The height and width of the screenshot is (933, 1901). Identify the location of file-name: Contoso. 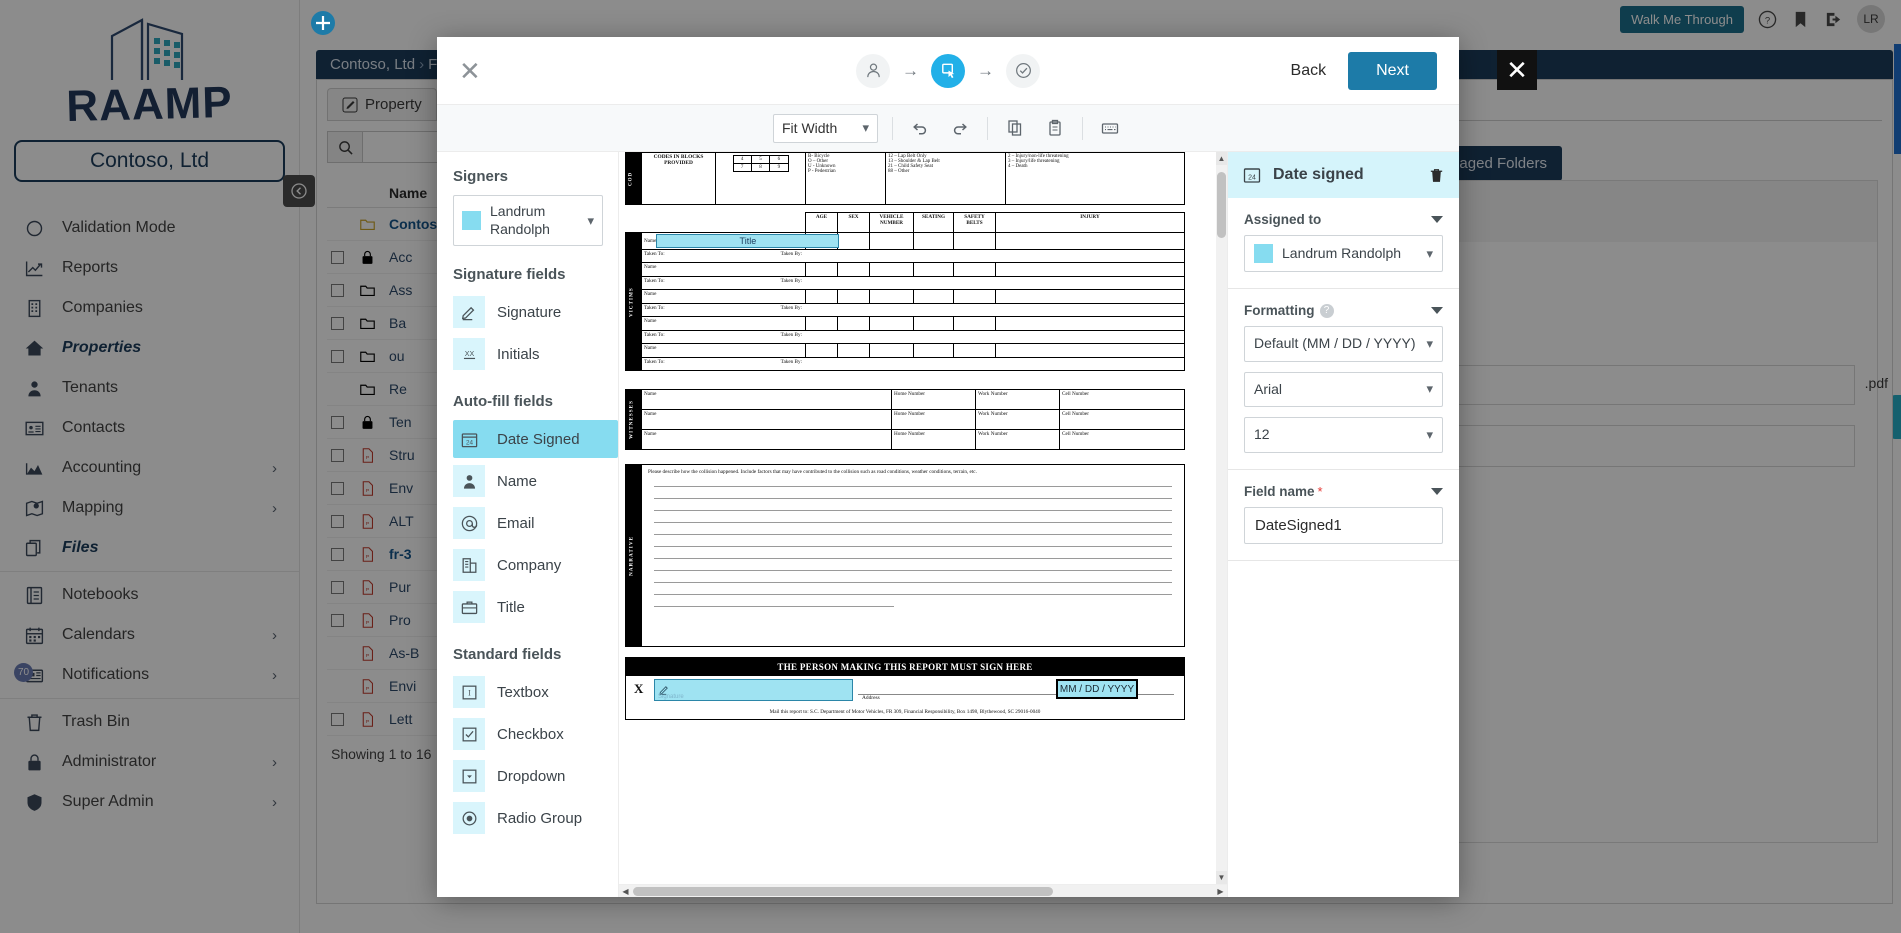
(417, 224).